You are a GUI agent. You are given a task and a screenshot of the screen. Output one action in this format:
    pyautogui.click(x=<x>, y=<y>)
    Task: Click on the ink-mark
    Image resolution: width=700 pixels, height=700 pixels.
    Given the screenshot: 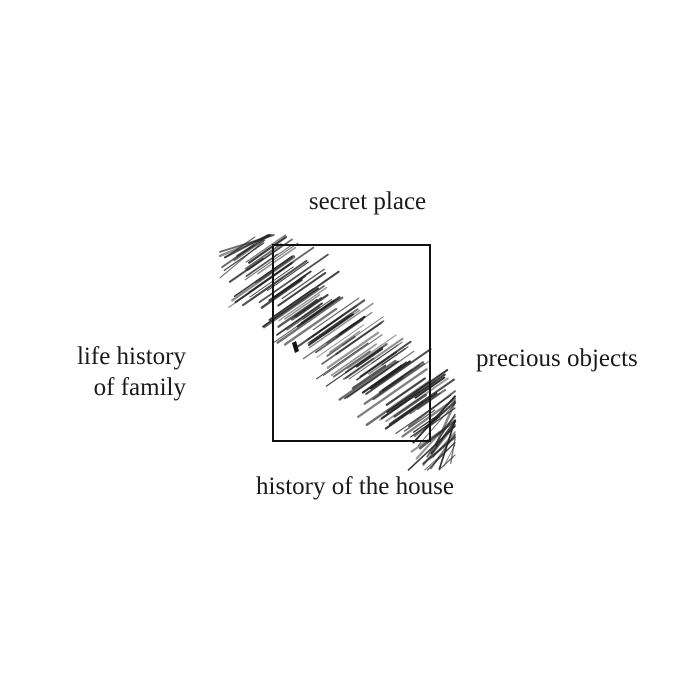 What is the action you would take?
    pyautogui.click(x=295, y=347)
    